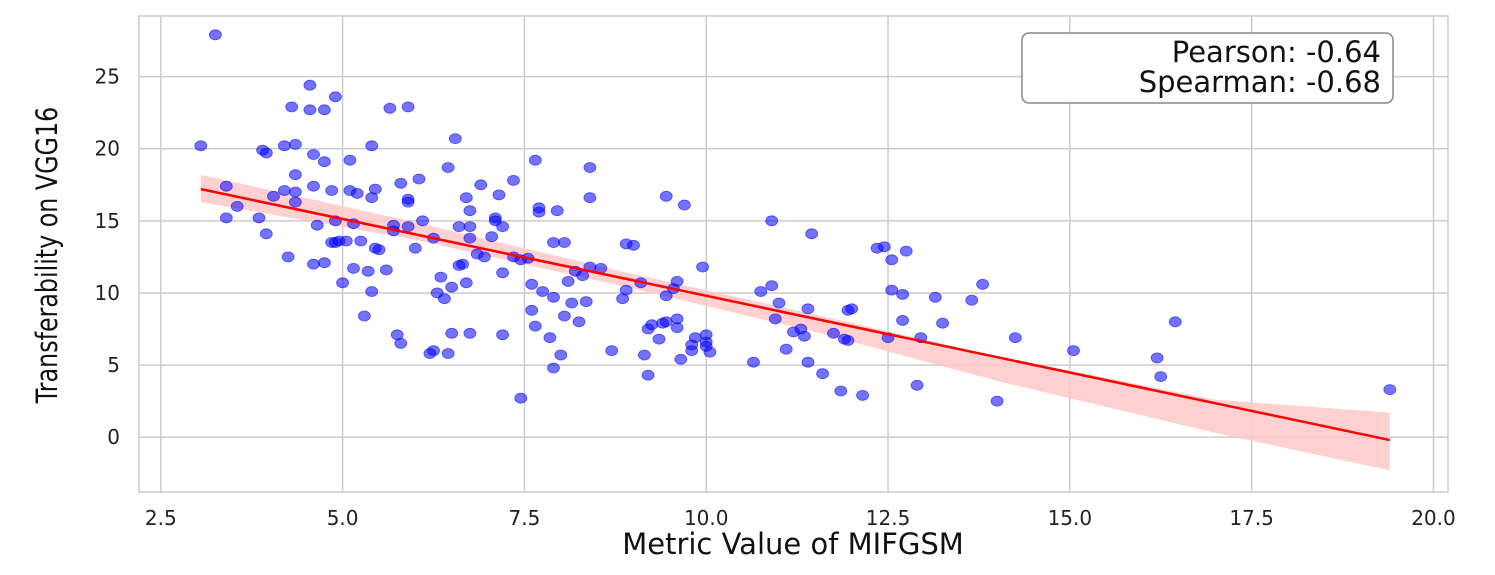 This screenshot has height=575, width=1495. What do you see at coordinates (161, 518) in the screenshot?
I see `x-tick-label: 2.5` at bounding box center [161, 518].